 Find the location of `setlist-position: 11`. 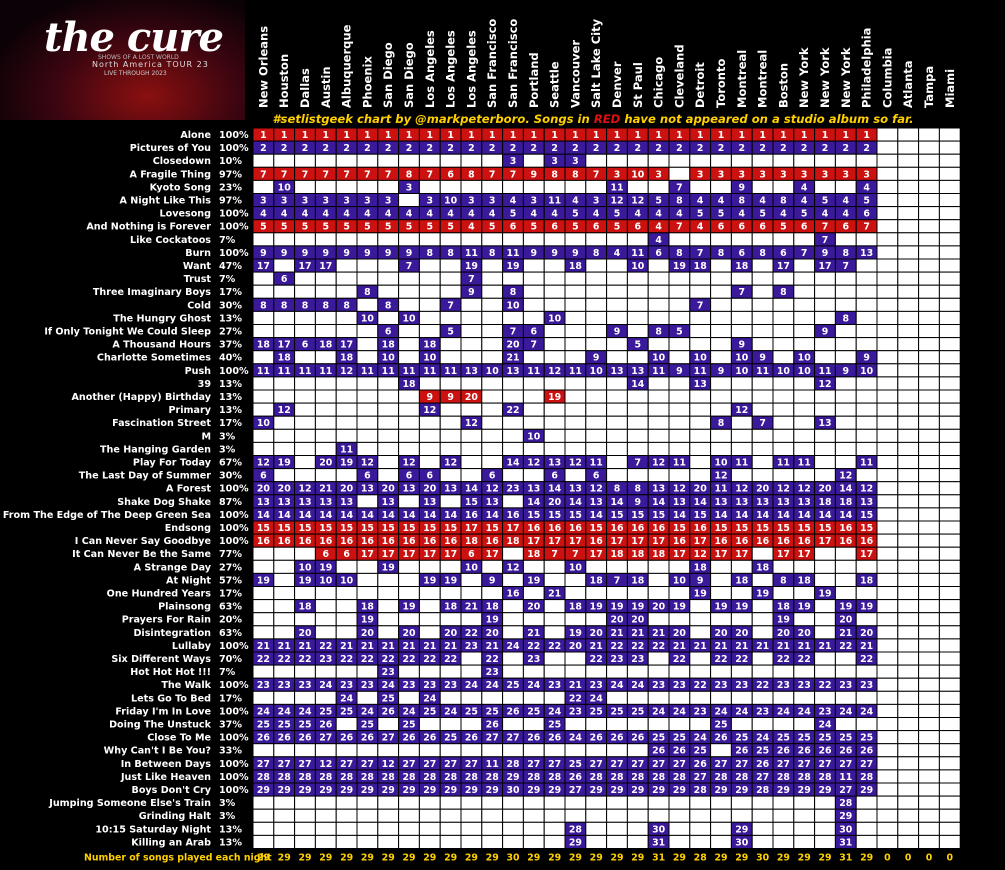

setlist-position: 11 is located at coordinates (450, 371).